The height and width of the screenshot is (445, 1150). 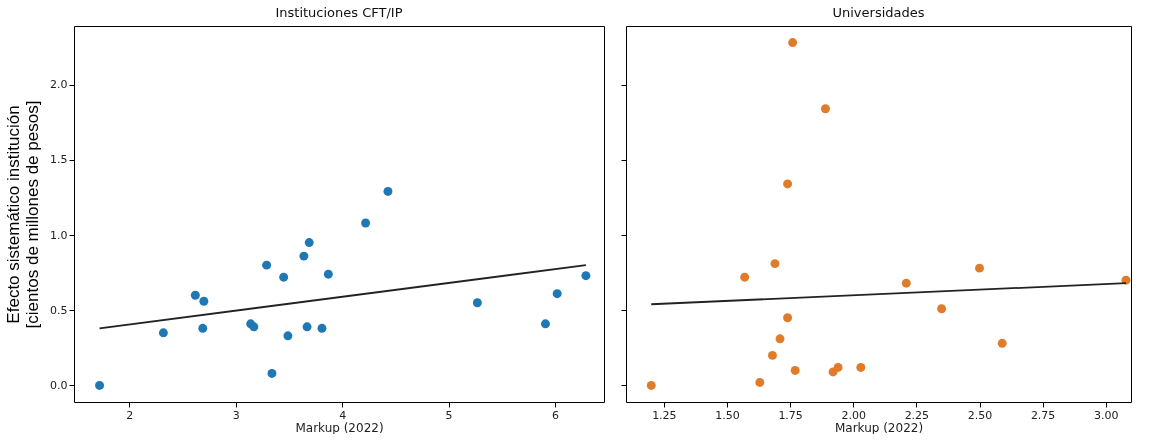 What do you see at coordinates (236, 415) in the screenshot?
I see `x-tick-label: 3` at bounding box center [236, 415].